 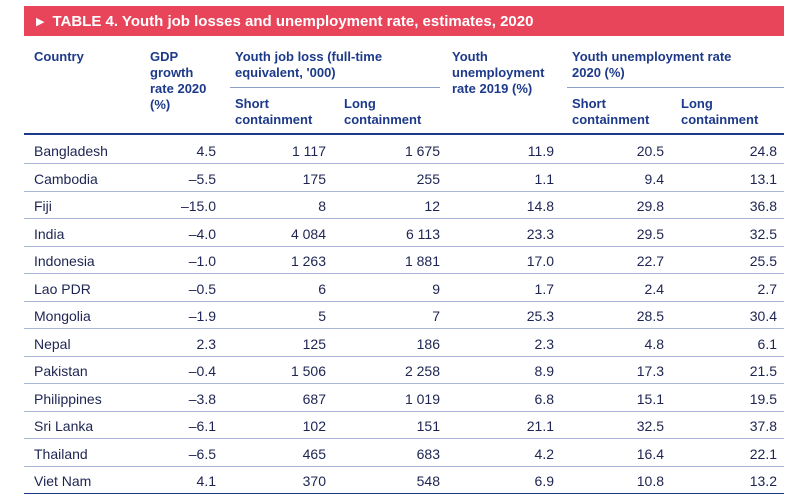 What do you see at coordinates (198, 206) in the screenshot?
I see `gdp-cell: –15.0` at bounding box center [198, 206].